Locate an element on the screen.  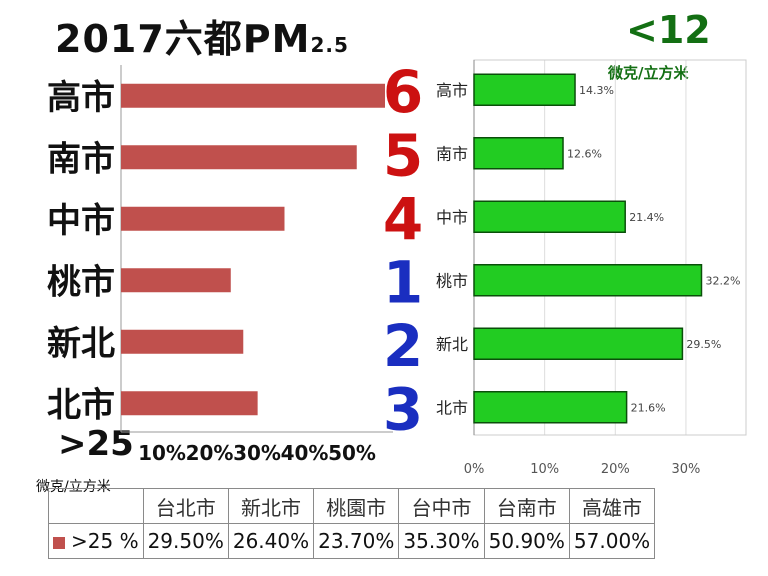
right-value-label: 14.3% is located at coordinates (596, 90).